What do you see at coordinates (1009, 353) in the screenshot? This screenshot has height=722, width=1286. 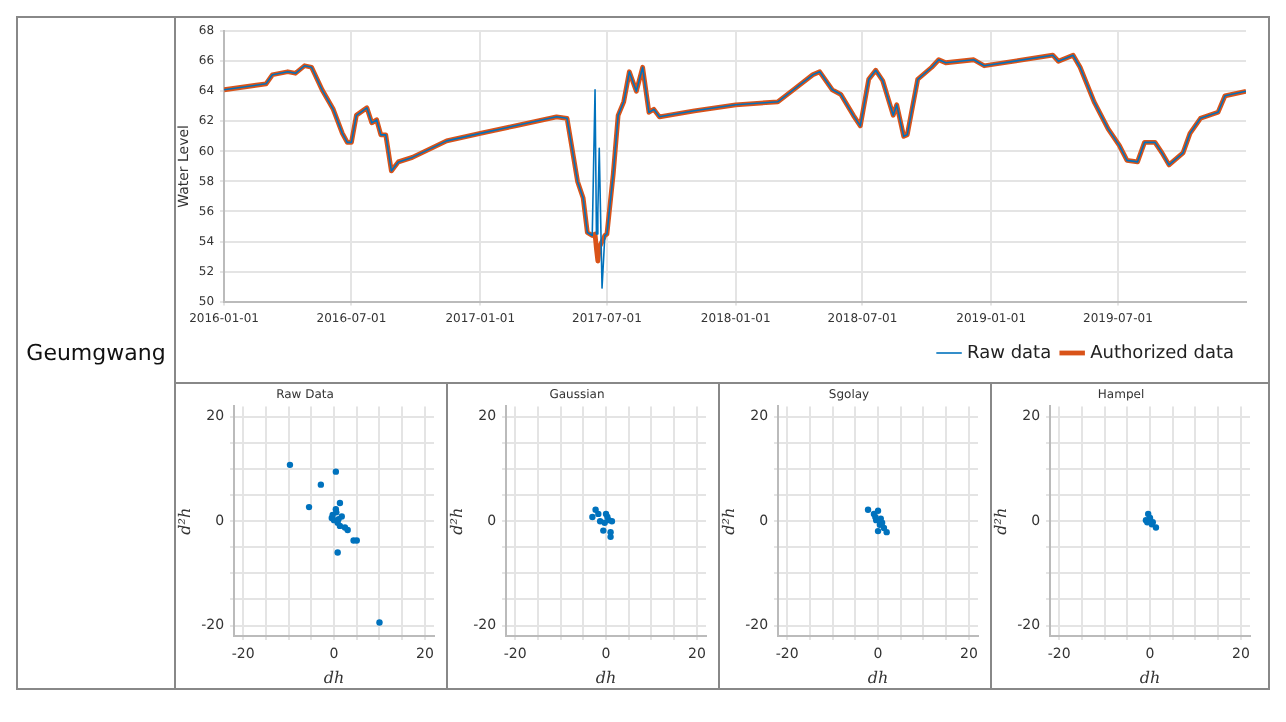 I see `legend-label: Raw data` at bounding box center [1009, 353].